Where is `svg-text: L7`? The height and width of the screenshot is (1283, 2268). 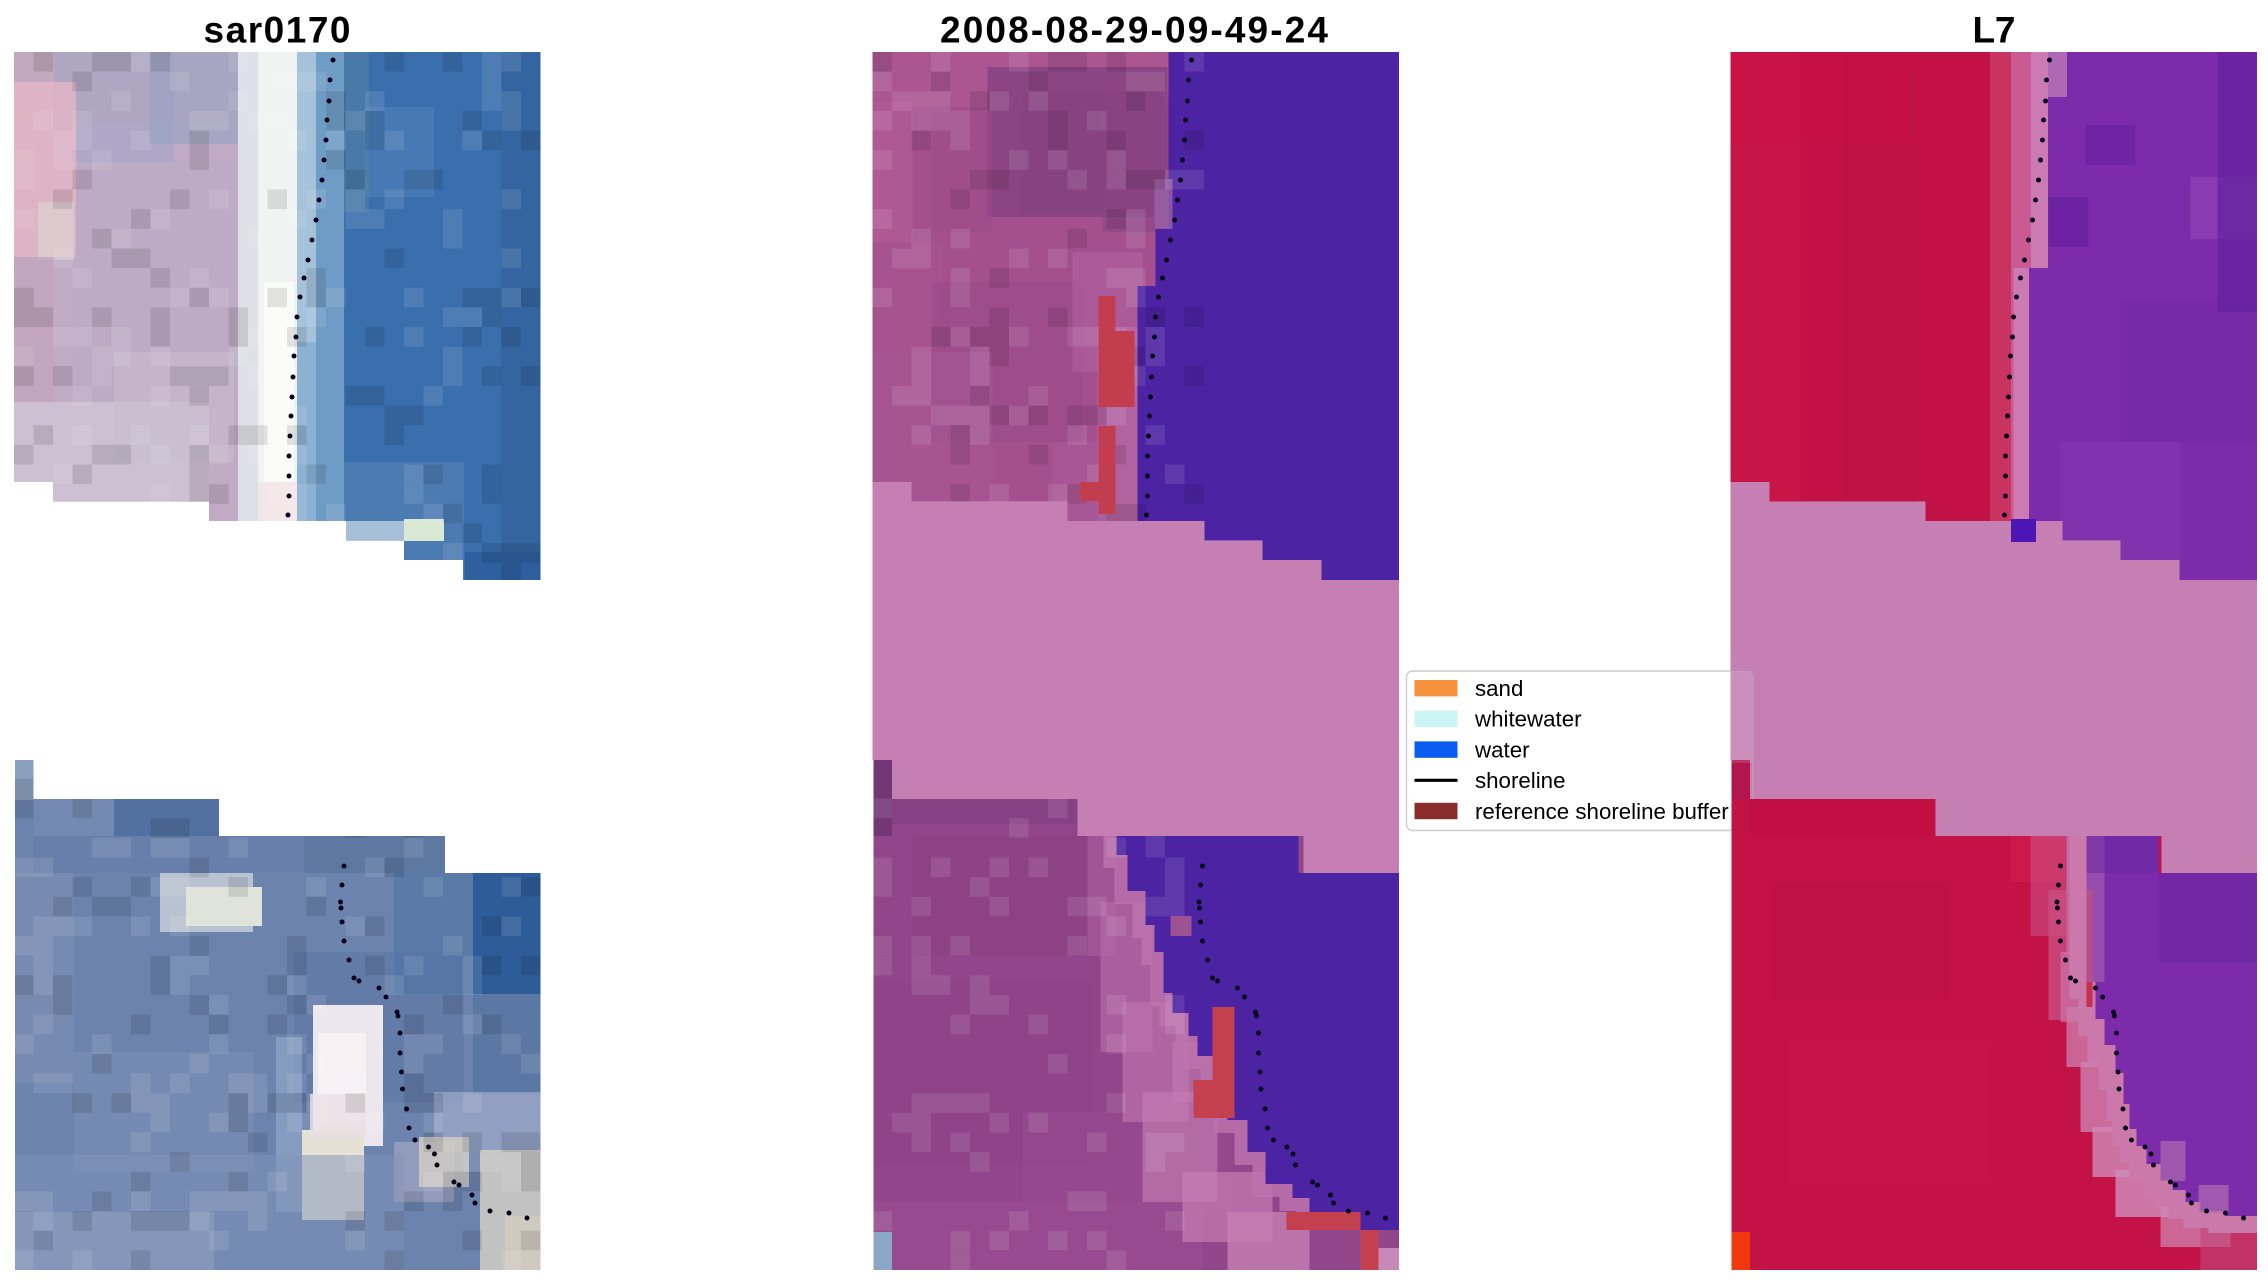
svg-text: L7 is located at coordinates (1994, 30).